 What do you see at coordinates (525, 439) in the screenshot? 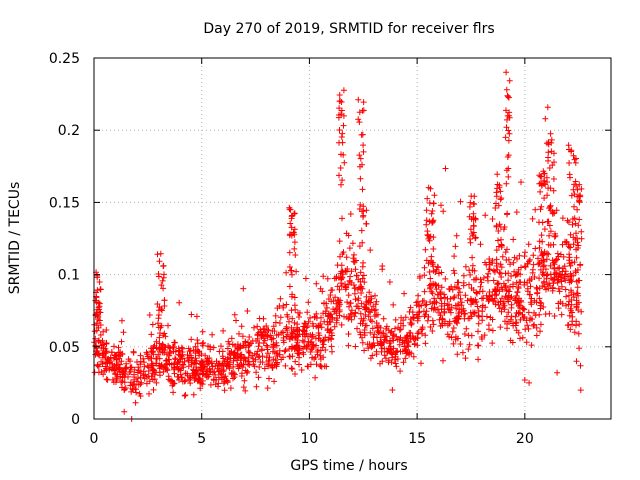
I see `x-tick-label: 20` at bounding box center [525, 439].